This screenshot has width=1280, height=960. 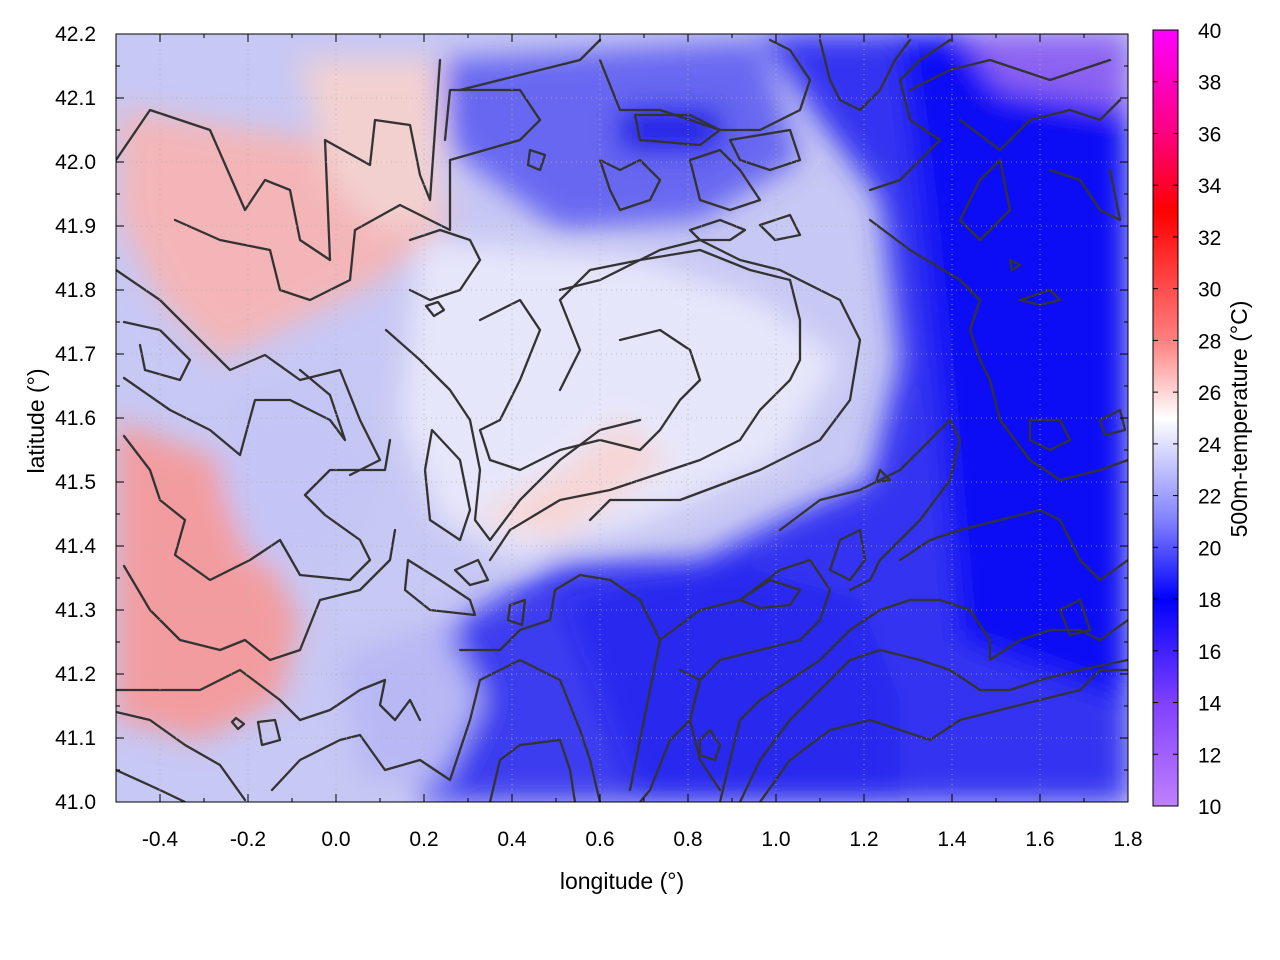 I want to click on colorbar-tick-label: 32, so click(x=1209, y=238).